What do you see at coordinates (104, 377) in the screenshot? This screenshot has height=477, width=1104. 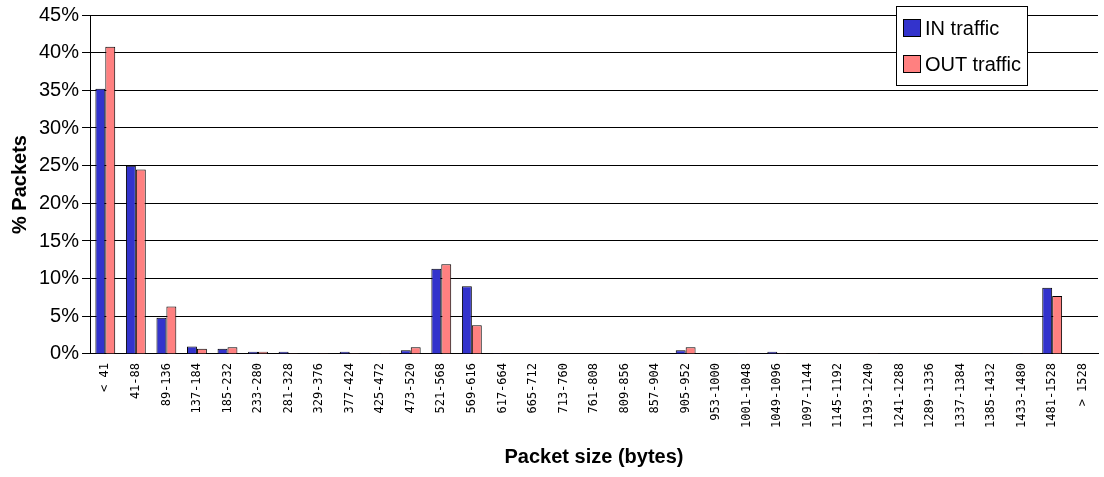 I see `x-tick-label: < 41` at bounding box center [104, 377].